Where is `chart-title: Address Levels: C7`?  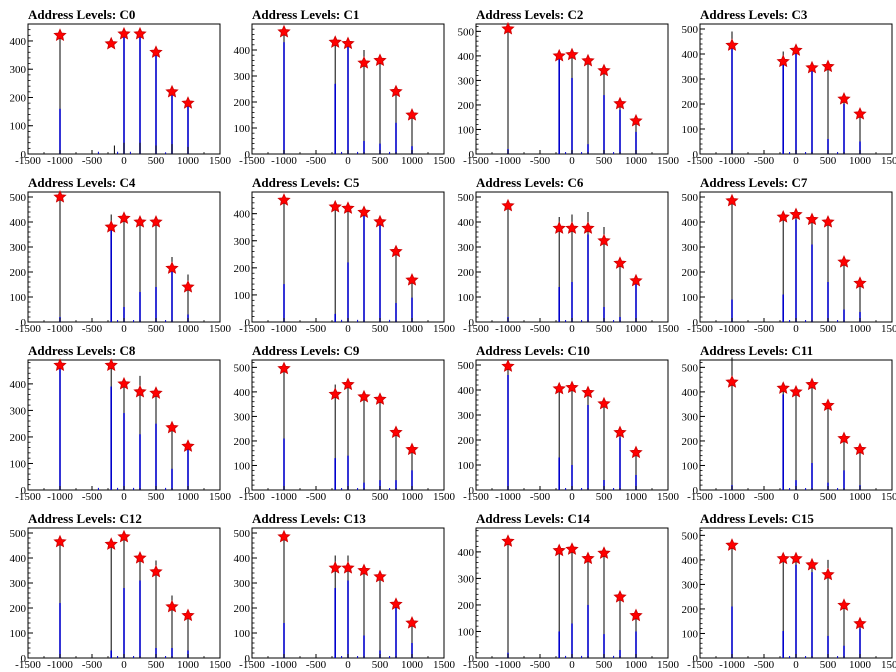 chart-title: Address Levels: C7 is located at coordinates (754, 182).